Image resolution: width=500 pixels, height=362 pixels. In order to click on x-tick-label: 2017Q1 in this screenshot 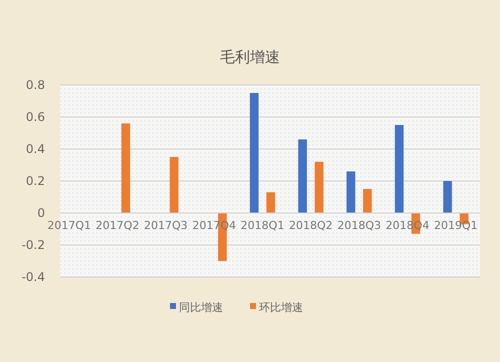, I will do `click(69, 225)`.